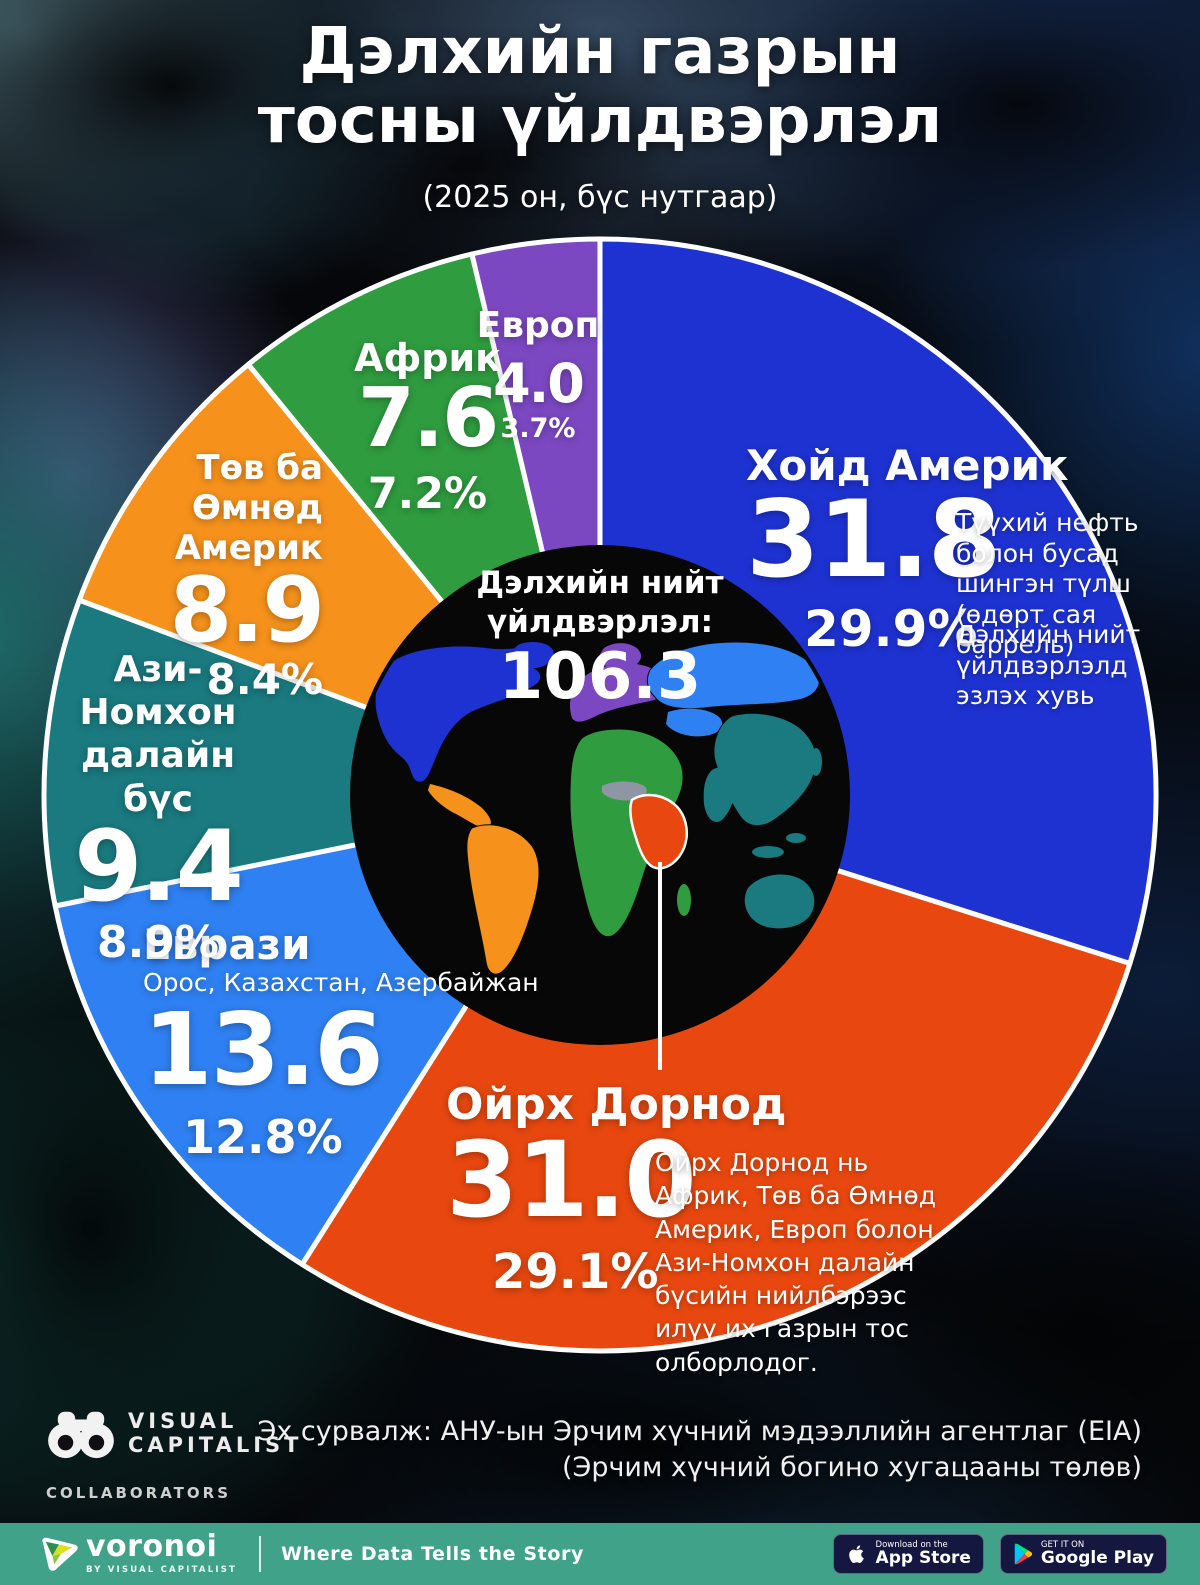  What do you see at coordinates (1023, 1554) in the screenshot?
I see `google-play-icon` at bounding box center [1023, 1554].